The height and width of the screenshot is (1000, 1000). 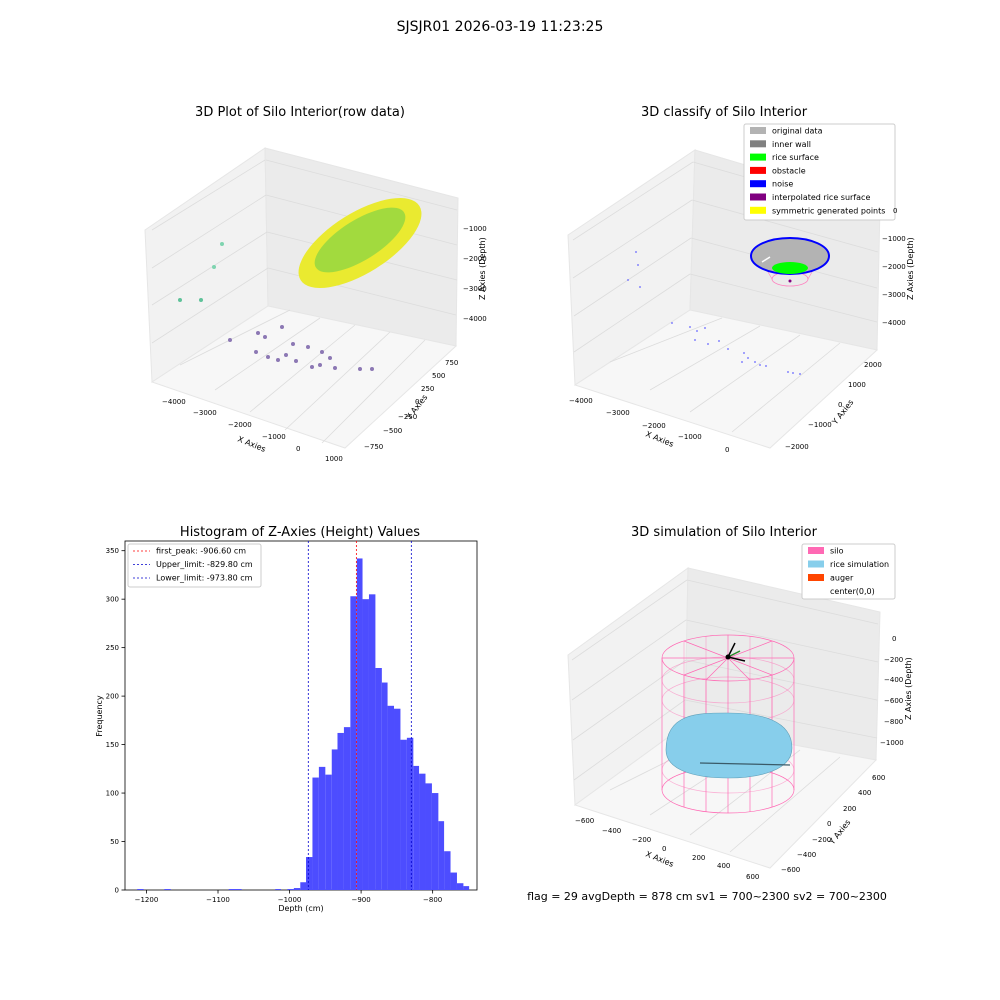 What do you see at coordinates (724, 112) in the screenshot?
I see `panel-classify-title: 3D classify of Silo Interior` at bounding box center [724, 112].